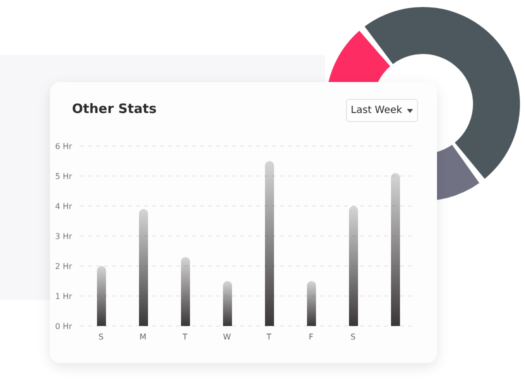  Describe the element at coordinates (64, 176) in the screenshot. I see `y-tick-label: 5 Hr` at that location.